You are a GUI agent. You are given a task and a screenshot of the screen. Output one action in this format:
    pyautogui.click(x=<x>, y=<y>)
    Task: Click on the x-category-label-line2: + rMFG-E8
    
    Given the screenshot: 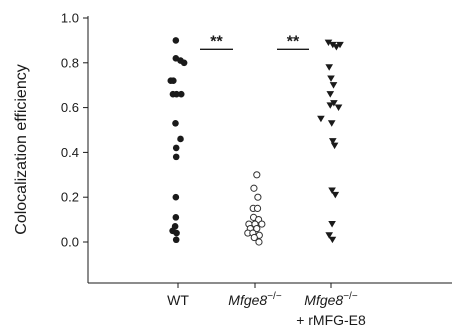 What is the action you would take?
    pyautogui.click(x=331, y=320)
    